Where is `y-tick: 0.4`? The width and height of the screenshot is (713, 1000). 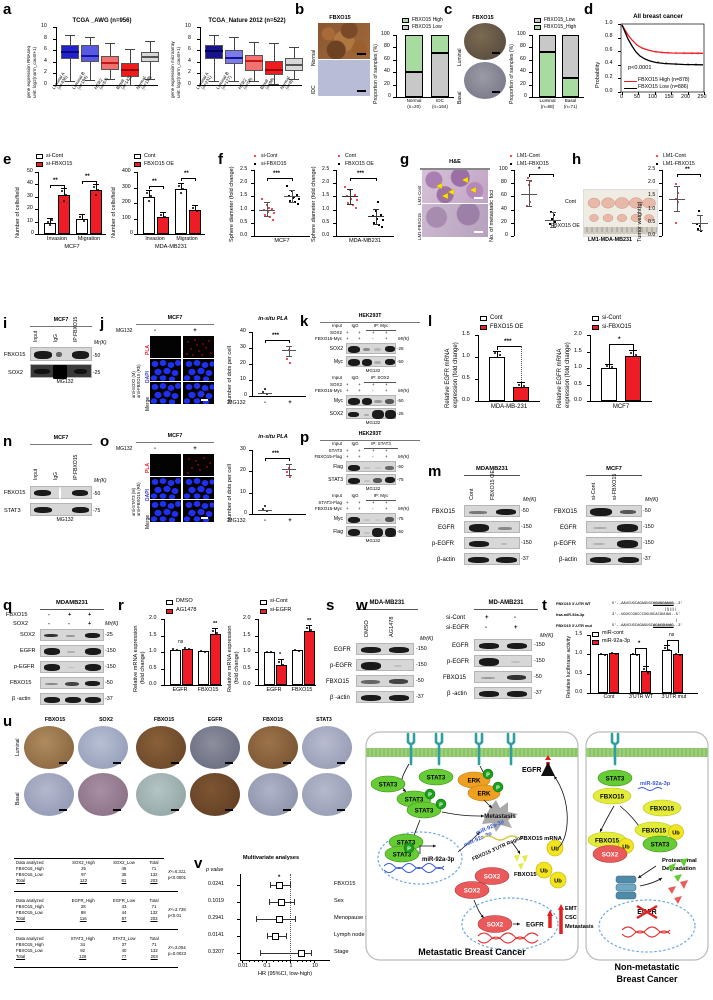
y-tick: 0.4 is located at coordinates (609, 63).